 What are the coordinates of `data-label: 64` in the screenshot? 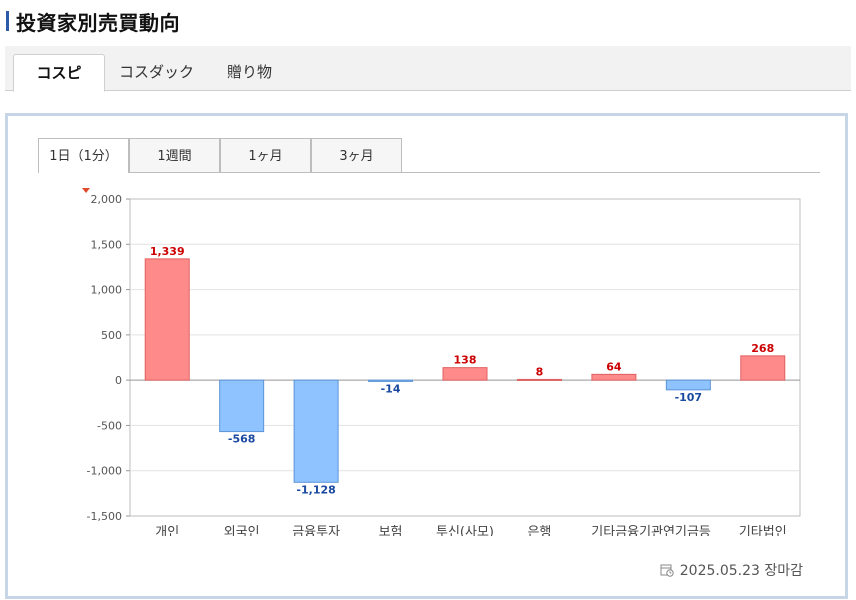 It's located at (614, 366).